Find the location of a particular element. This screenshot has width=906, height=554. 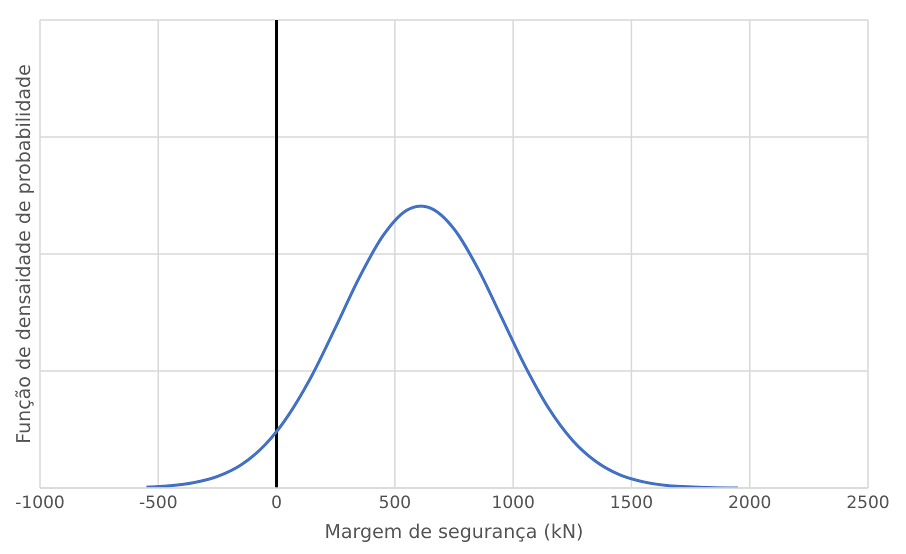

x-tick-label: 0 is located at coordinates (276, 503).